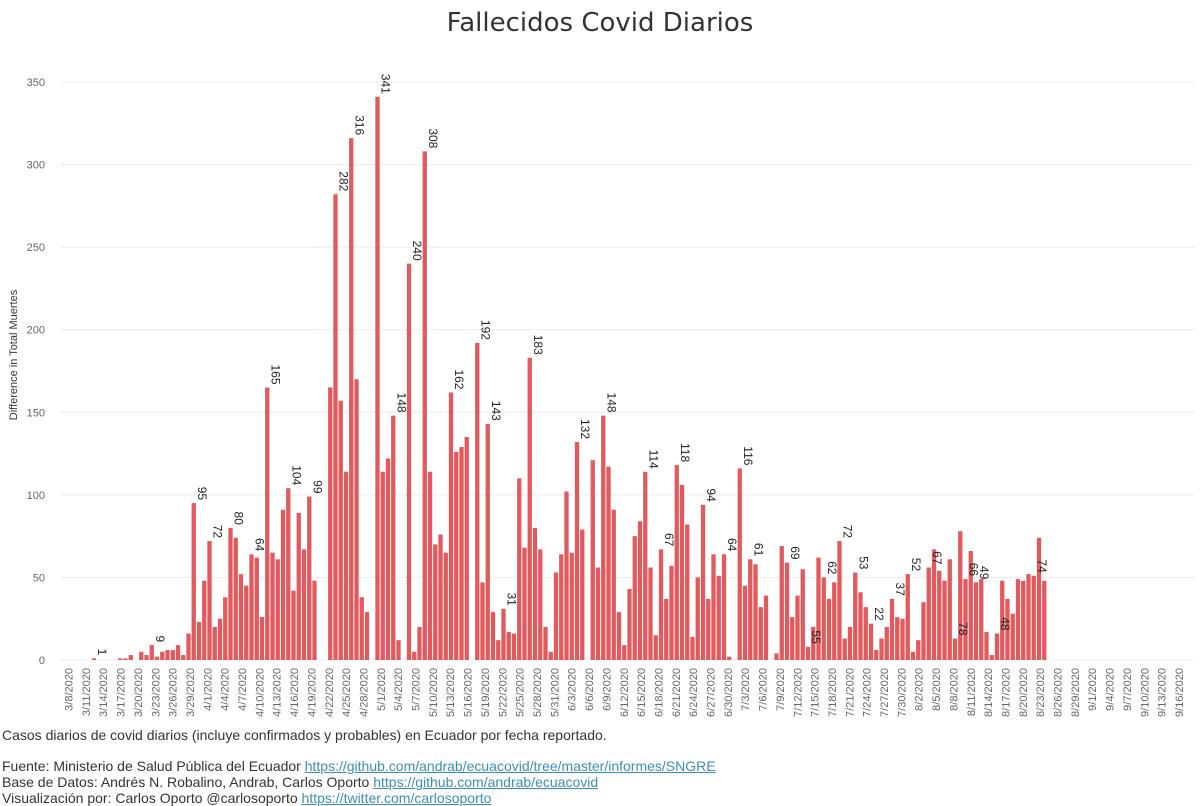  What do you see at coordinates (39, 578) in the screenshot?
I see `y-tick-label: 50` at bounding box center [39, 578].